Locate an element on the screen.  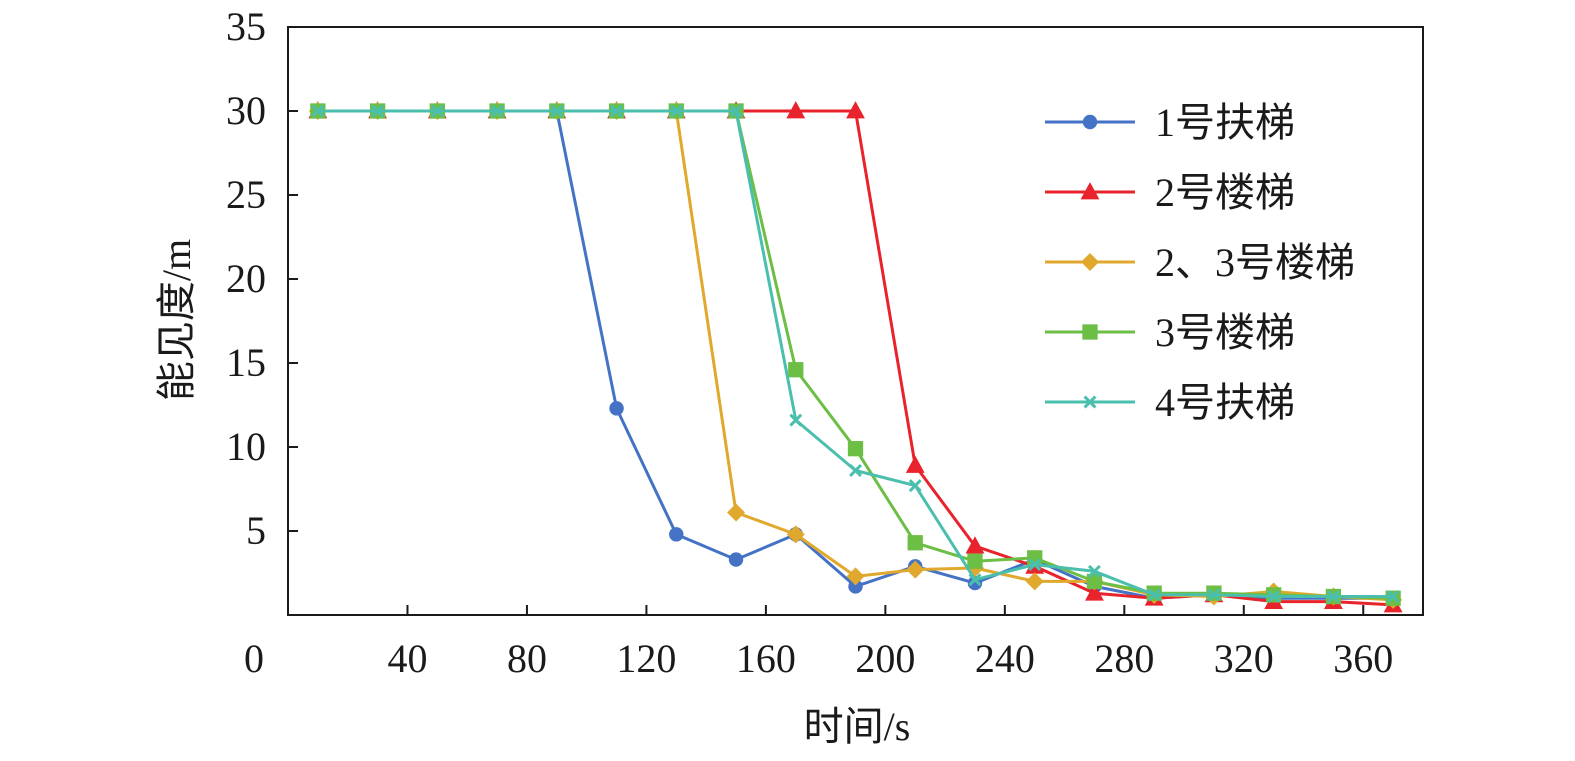
y-tick-label: 35 is located at coordinates (246, 26).